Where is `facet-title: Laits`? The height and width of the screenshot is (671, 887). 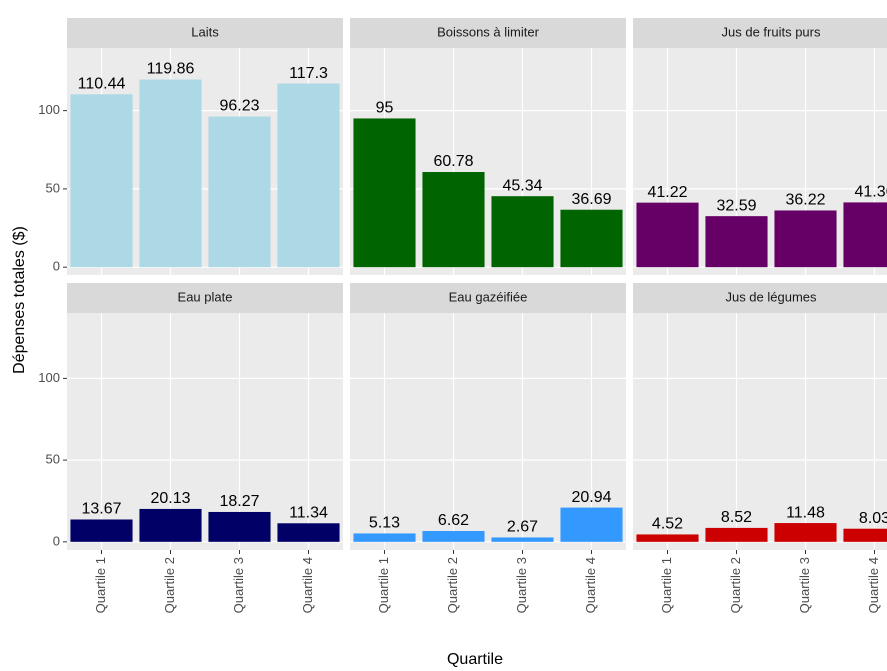
facet-title: Laits is located at coordinates (205, 31).